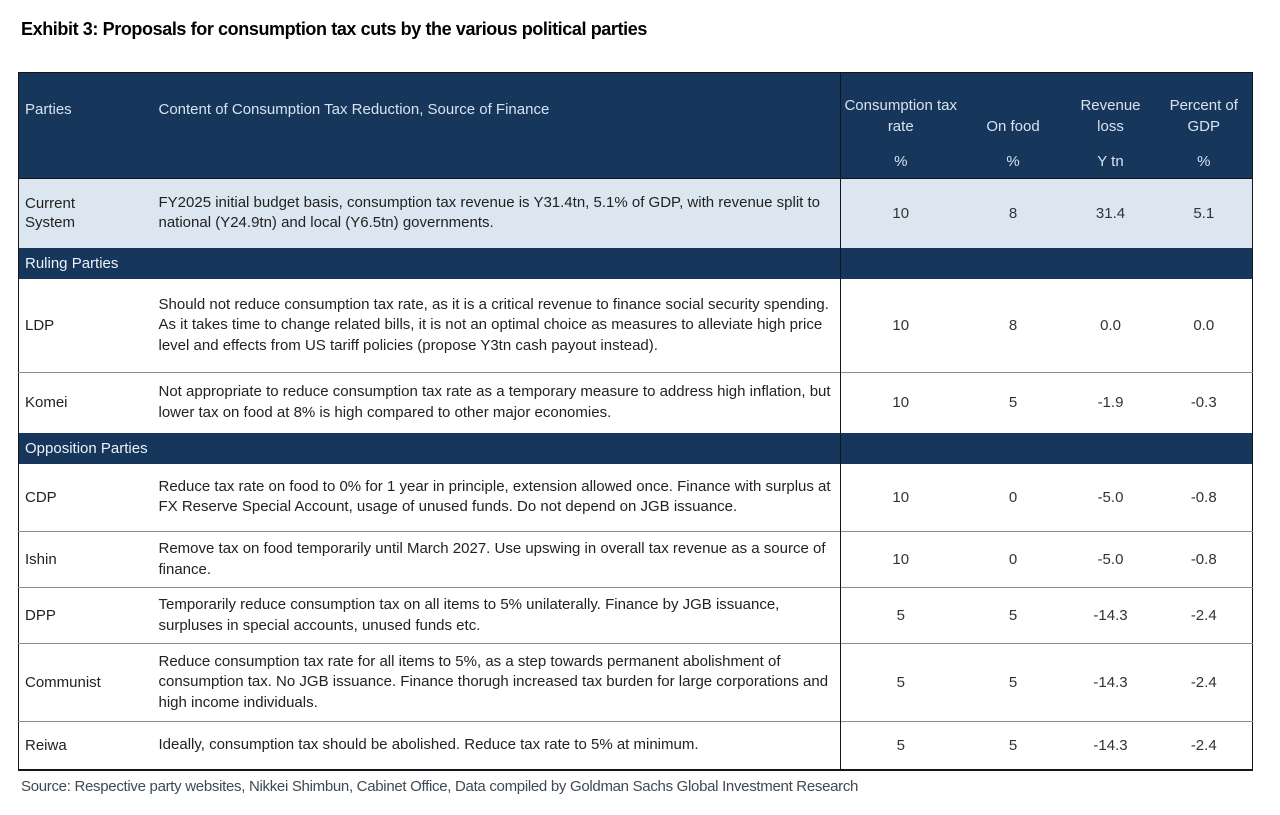 This screenshot has height=815, width=1280. I want to click on party-name: Ishin, so click(41, 559).